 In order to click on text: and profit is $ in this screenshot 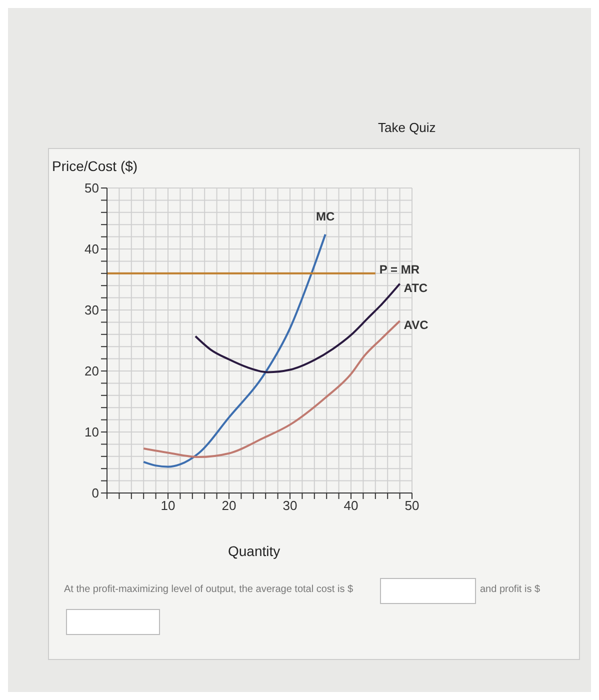, I will do `click(510, 589)`.